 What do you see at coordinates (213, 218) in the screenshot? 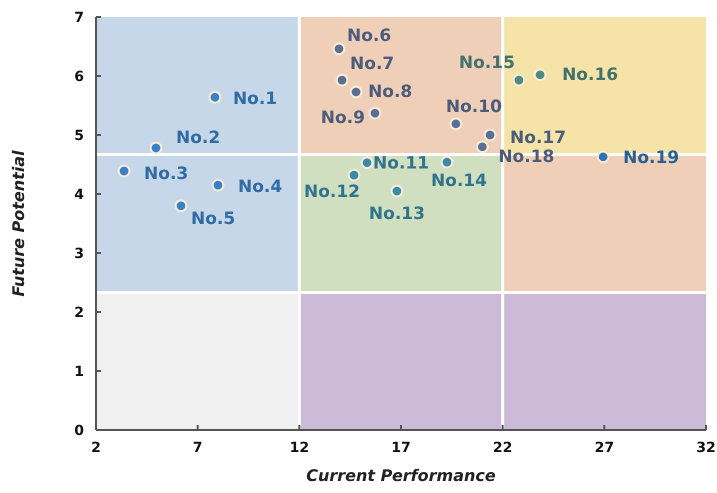
I see `annotation: No.5` at bounding box center [213, 218].